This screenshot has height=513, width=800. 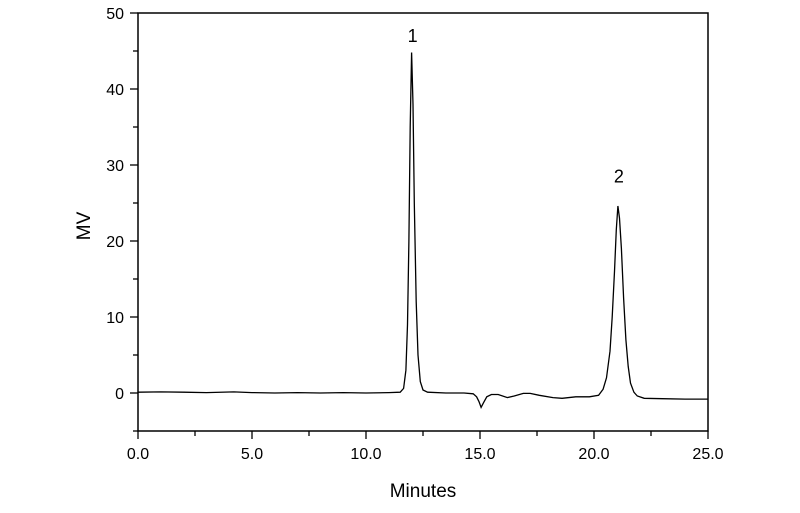 I want to click on y-tick-label: 40, so click(x=115, y=90).